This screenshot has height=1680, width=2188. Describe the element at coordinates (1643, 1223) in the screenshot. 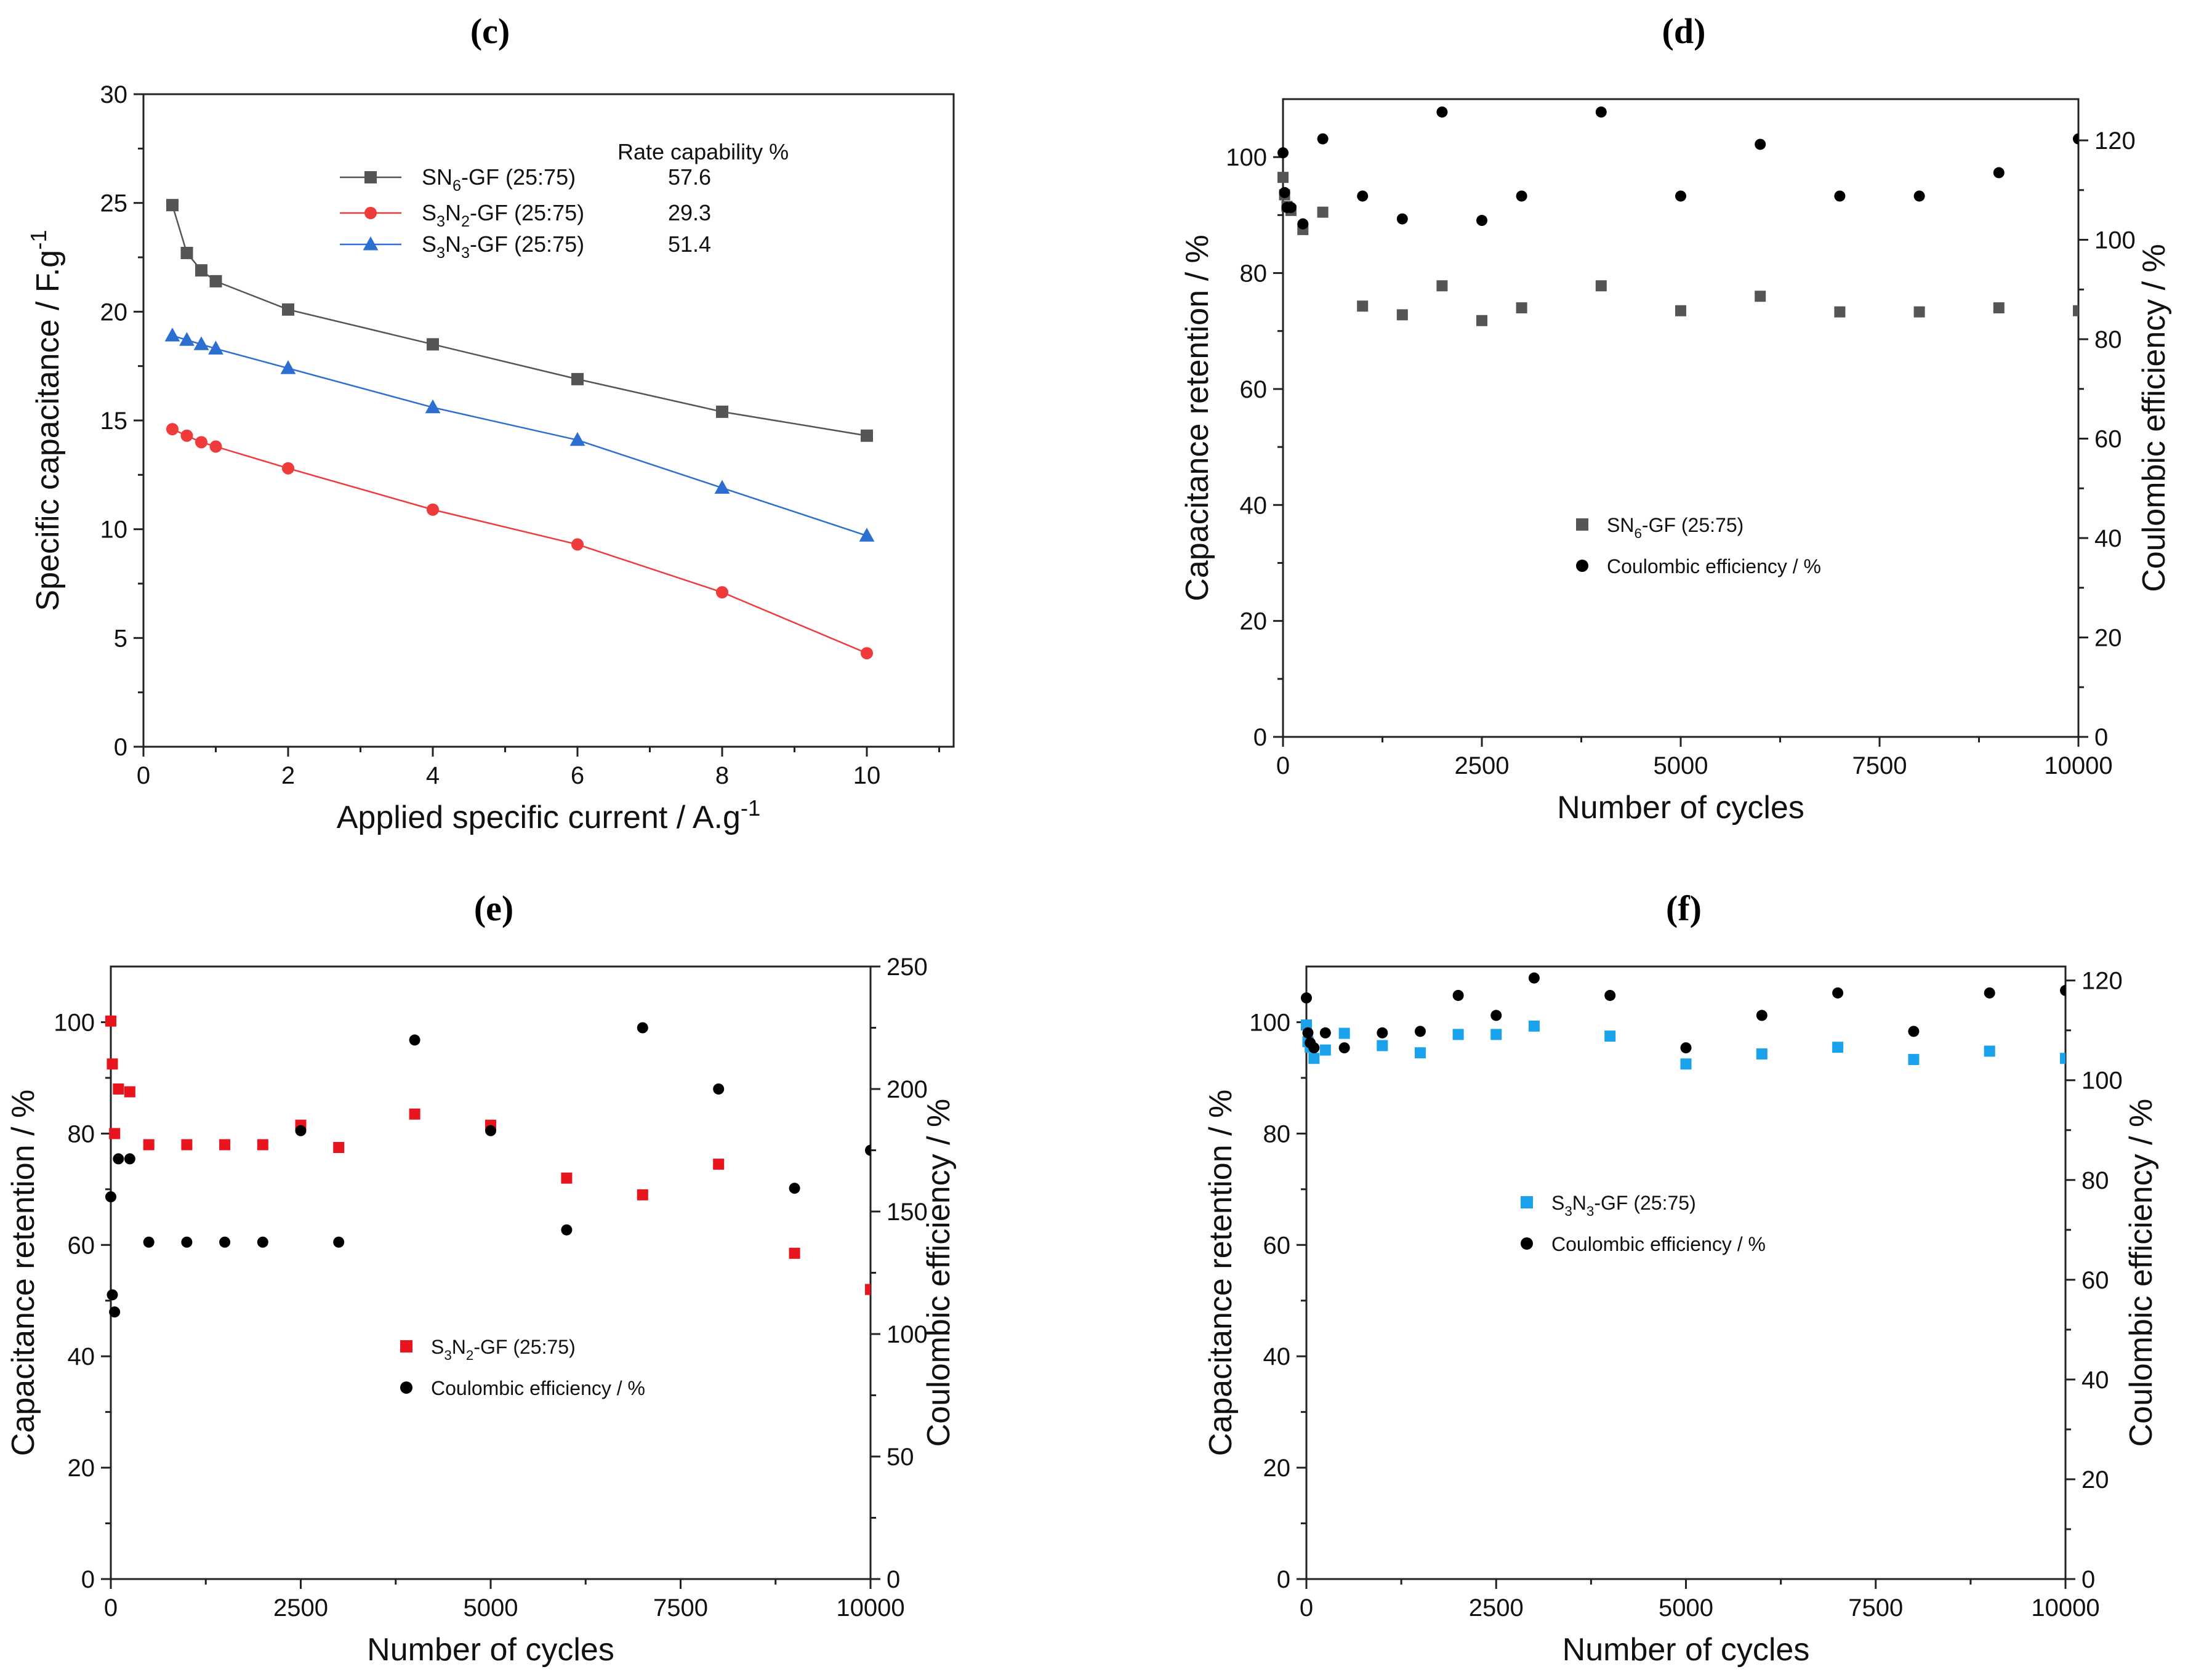

I see `legend: S3N3-GF (25:75)Coulombic efficiency / %` at that location.